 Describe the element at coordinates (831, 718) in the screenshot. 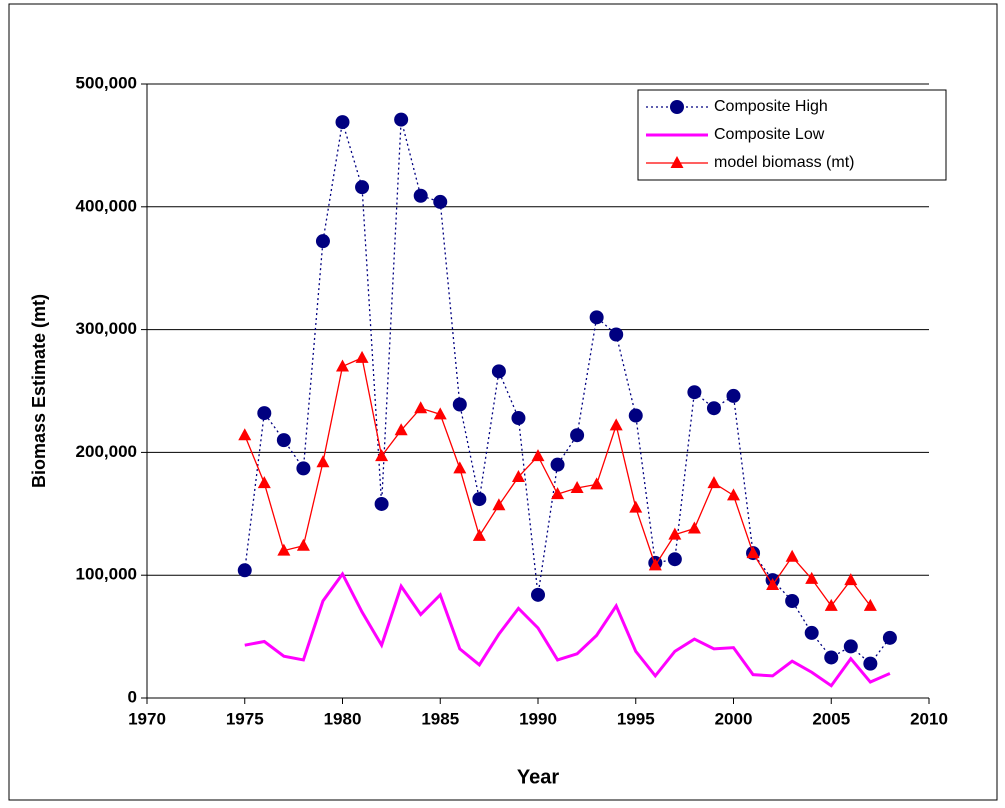

I see `x-tick-label: 2005` at that location.